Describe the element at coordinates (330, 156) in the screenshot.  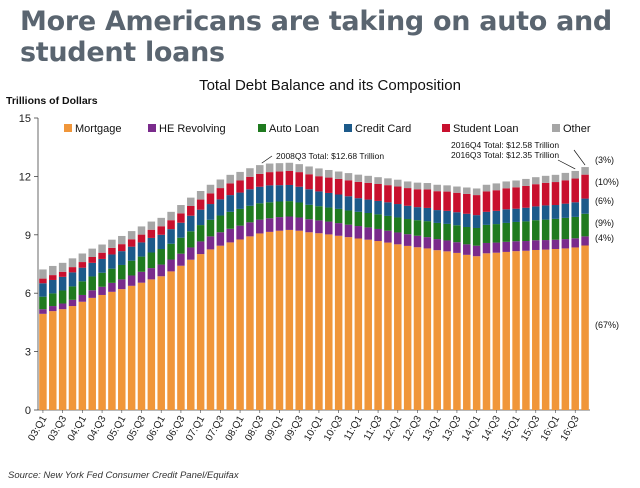
I see `annotation-text: 2008Q3 Total: $12.68 Trillion` at that location.